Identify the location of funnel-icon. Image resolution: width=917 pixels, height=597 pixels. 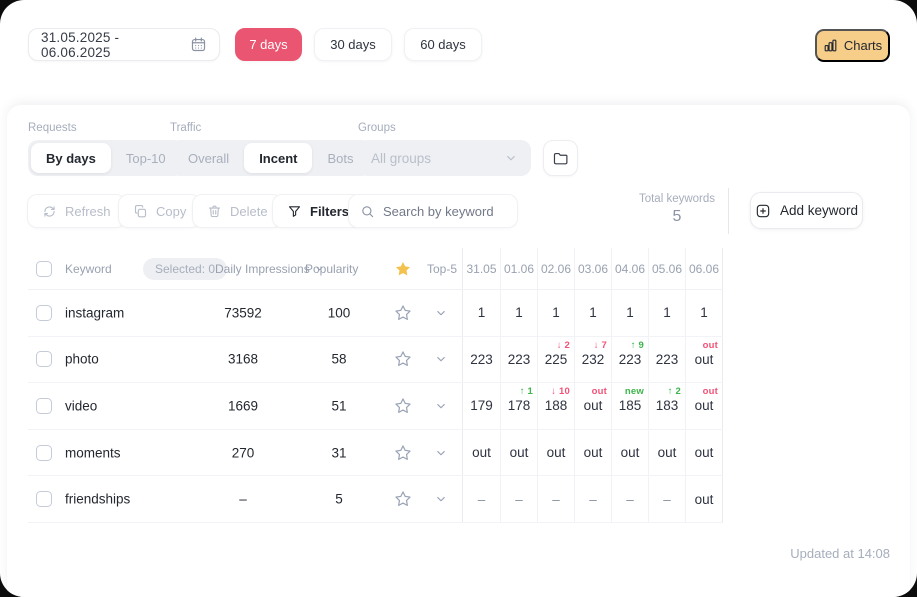
(294, 211).